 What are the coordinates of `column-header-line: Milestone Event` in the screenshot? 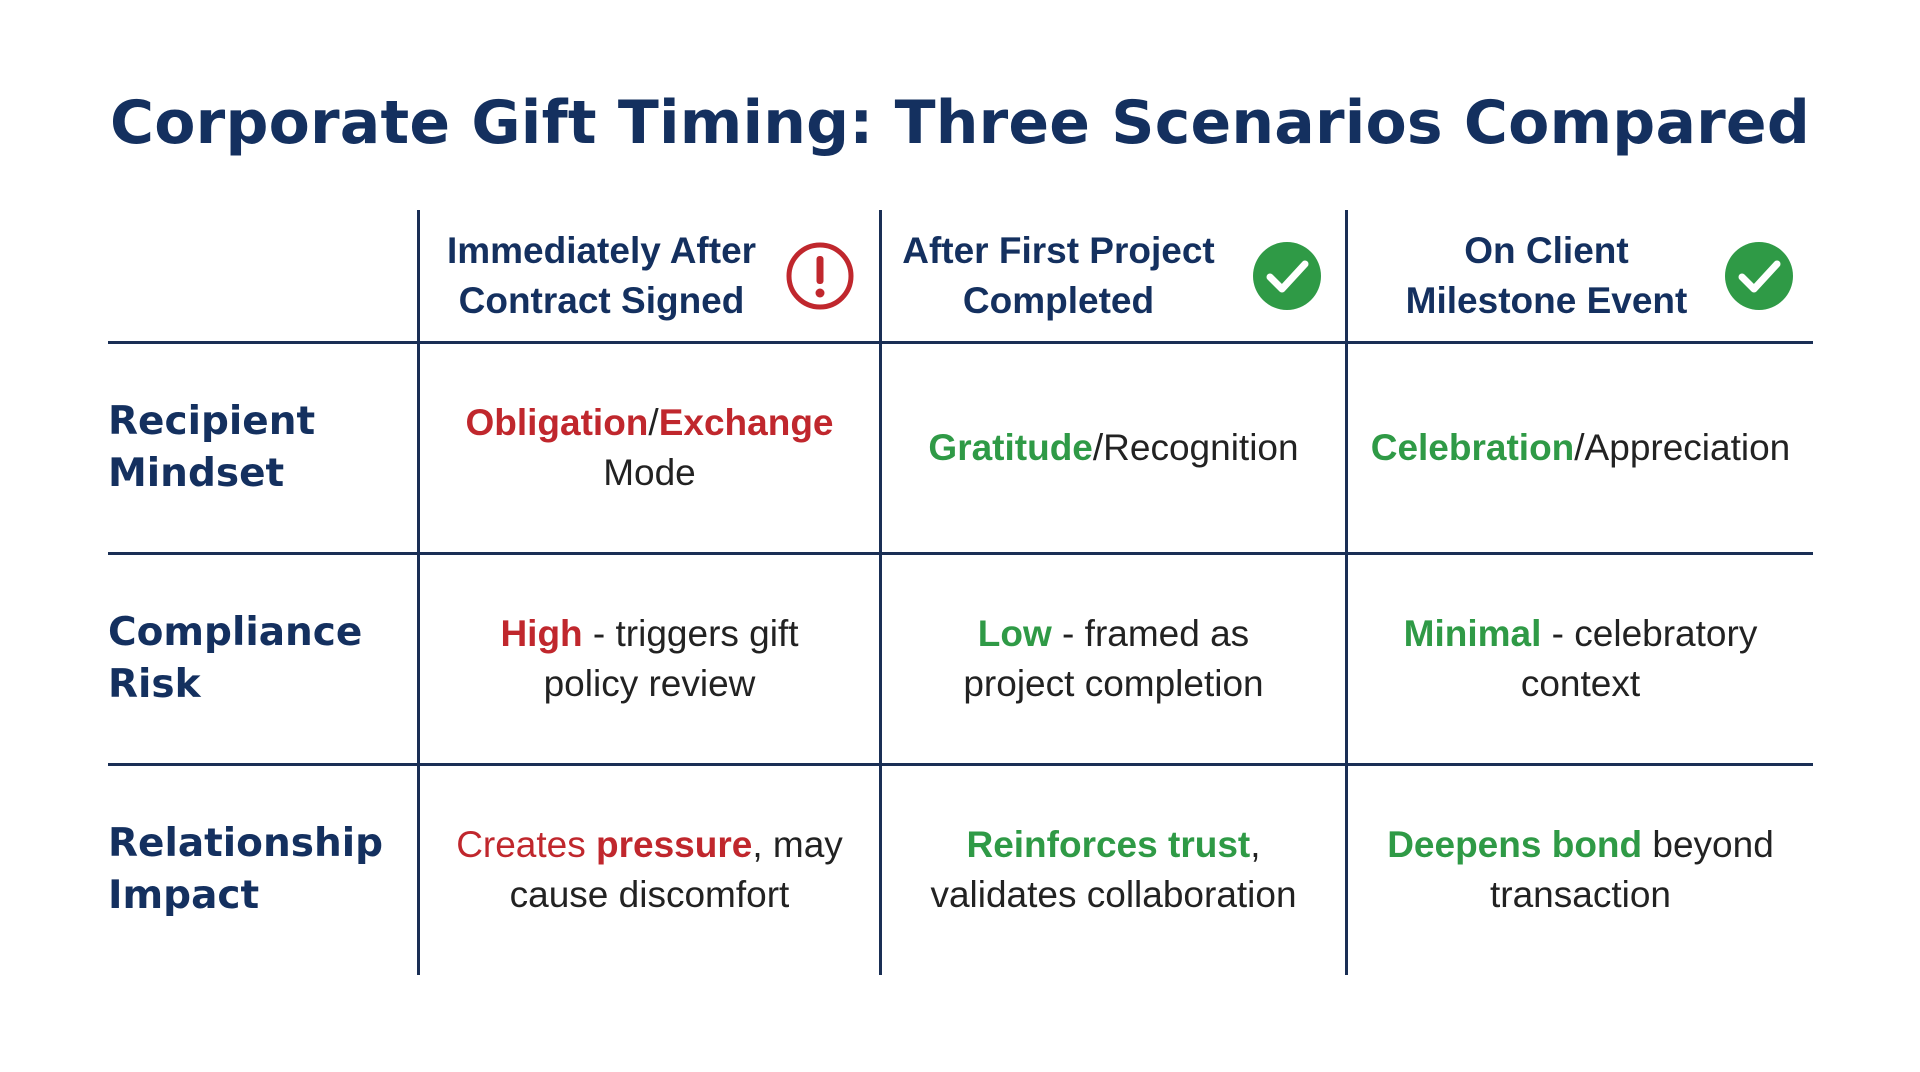 It's located at (1546, 300).